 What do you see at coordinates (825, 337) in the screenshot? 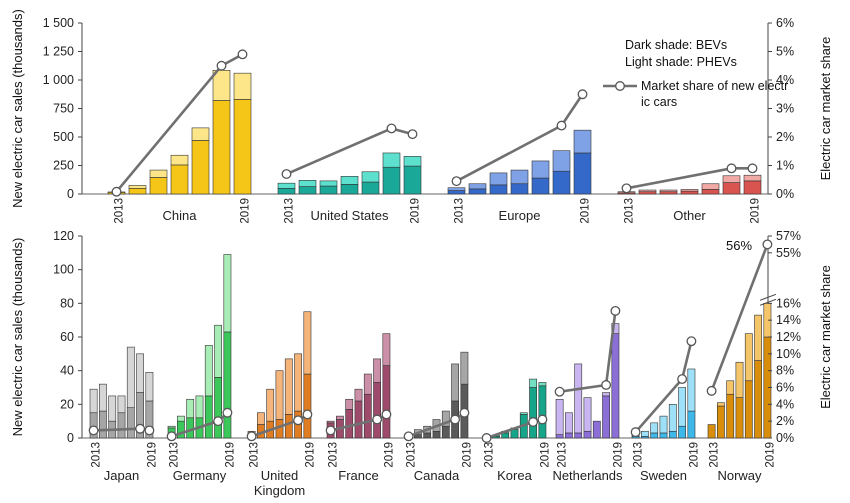
I see `bottom-y2-axis-title: Electric car market share` at bounding box center [825, 337].